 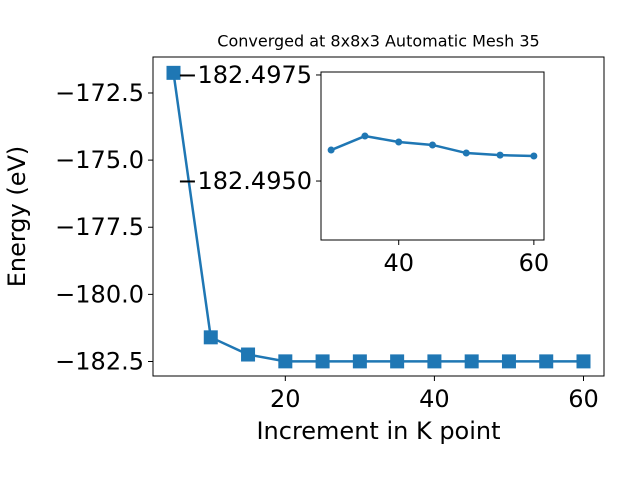 What do you see at coordinates (99, 93) in the screenshot?
I see `y-tick-label: −172.5` at bounding box center [99, 93].